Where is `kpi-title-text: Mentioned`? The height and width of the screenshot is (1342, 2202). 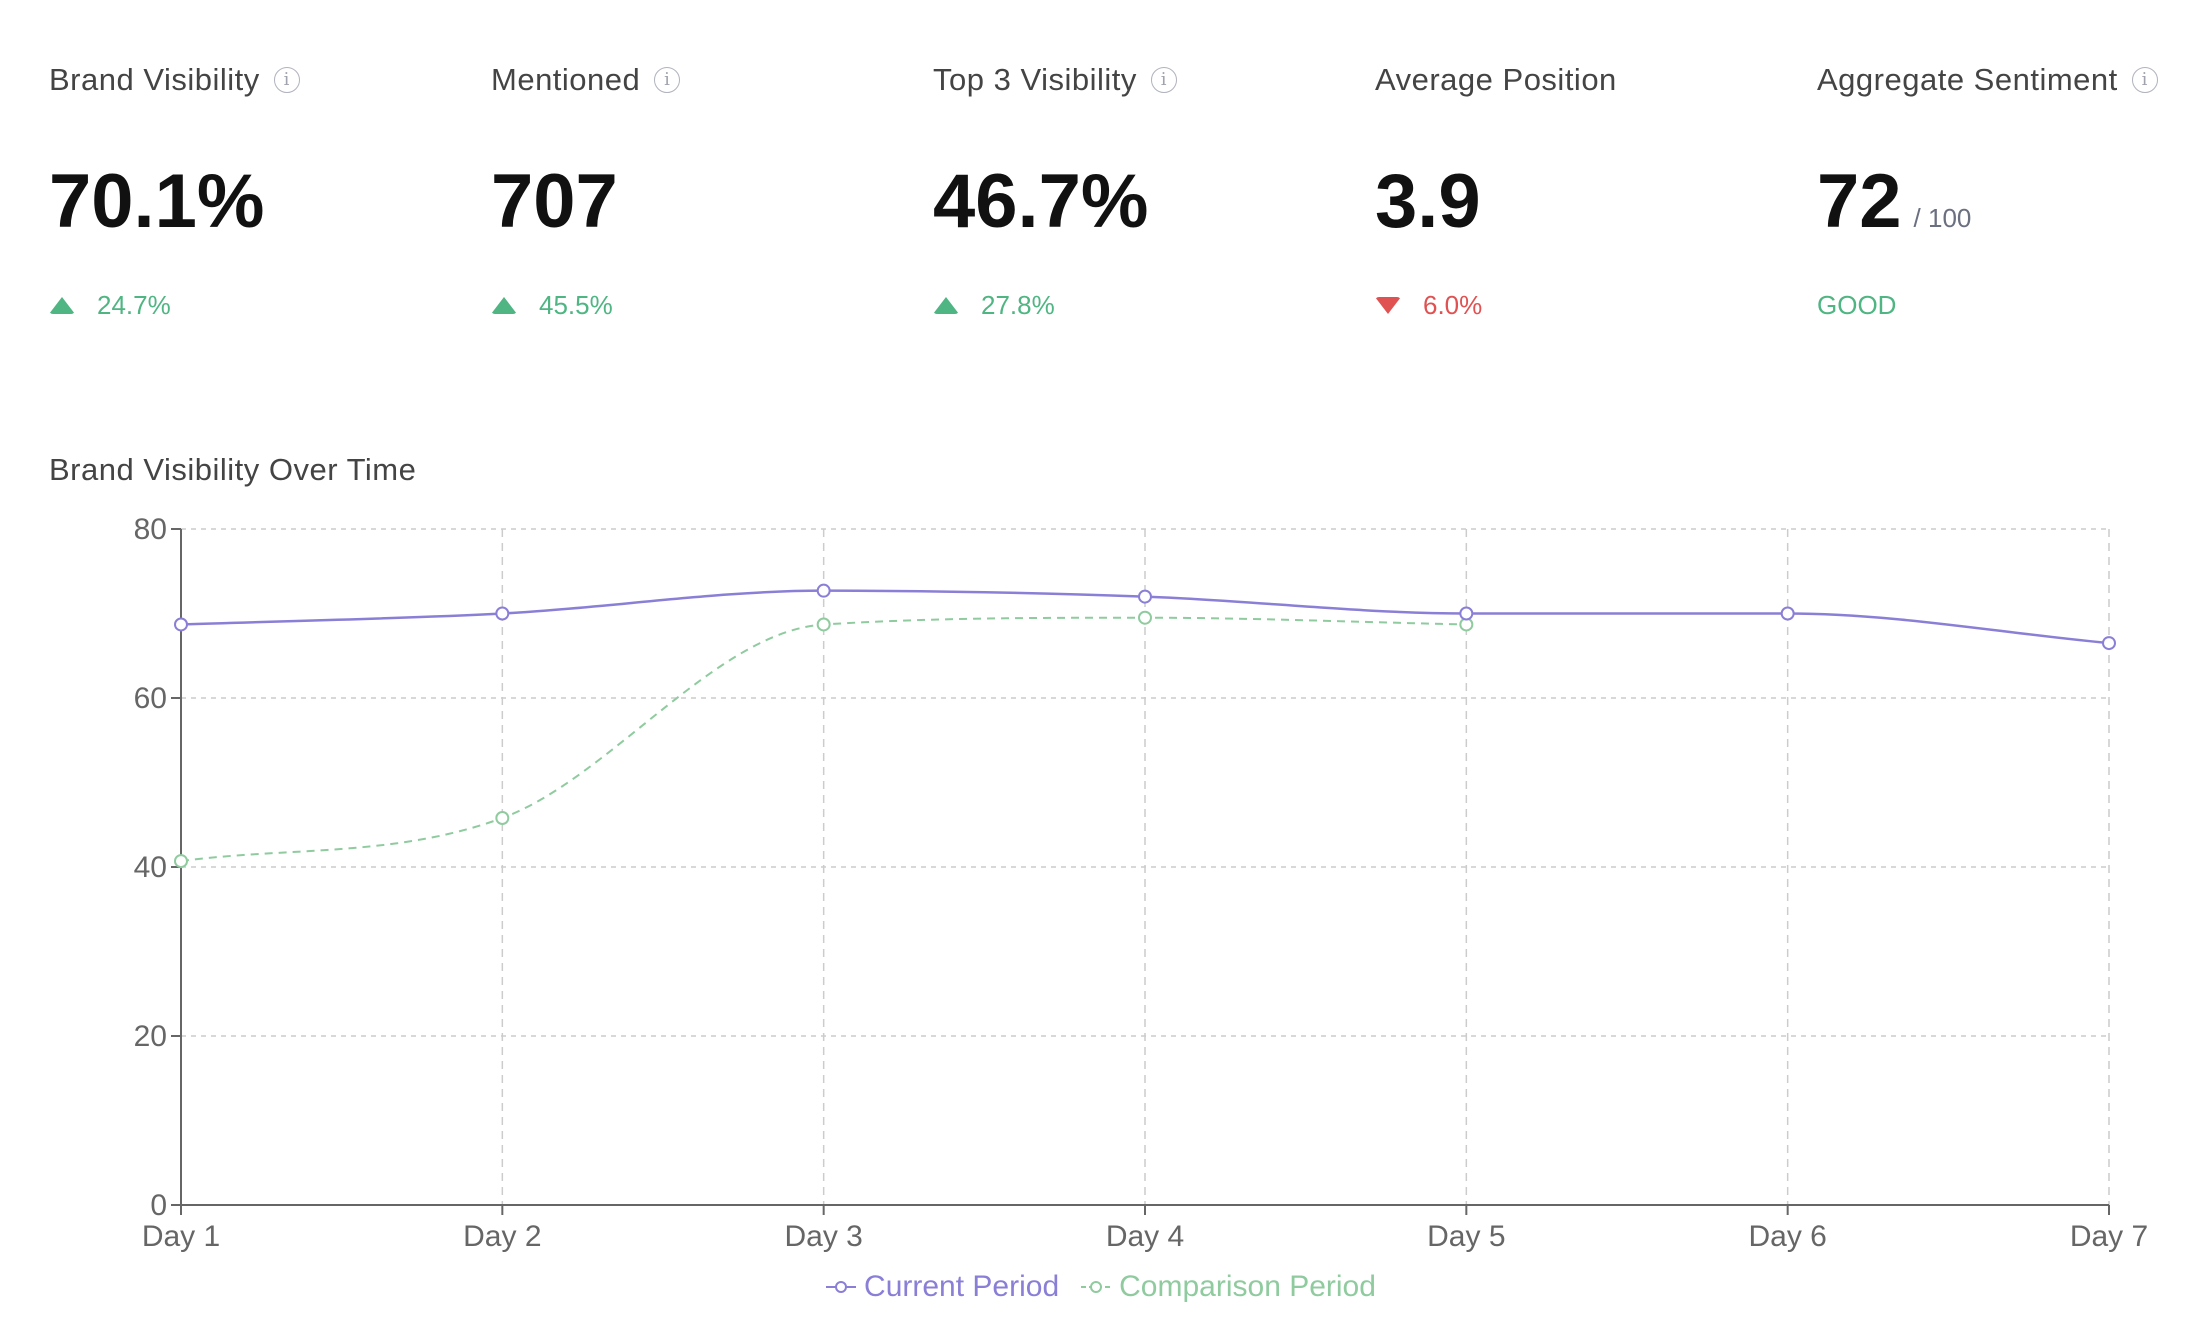 kpi-title-text: Mentioned is located at coordinates (566, 79).